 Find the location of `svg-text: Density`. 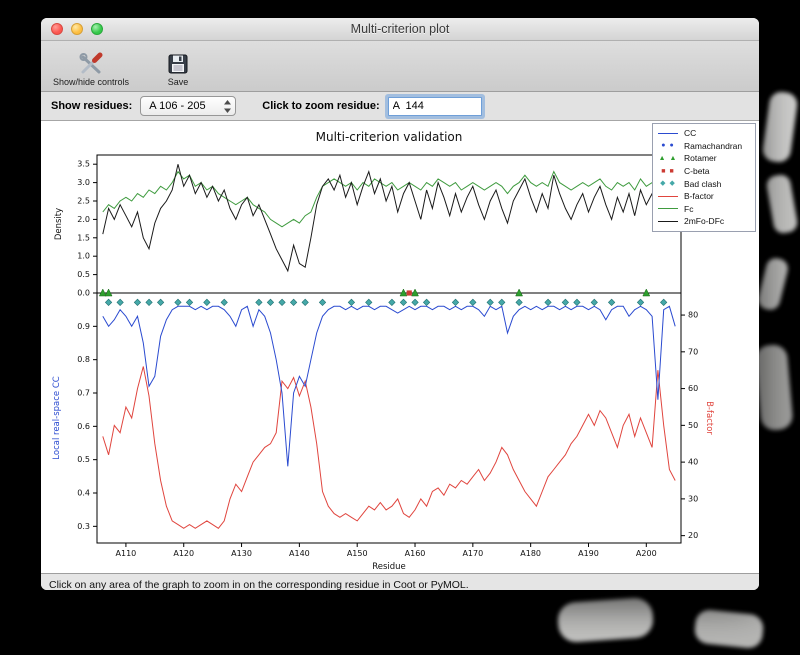

svg-text: Density is located at coordinates (59, 224).